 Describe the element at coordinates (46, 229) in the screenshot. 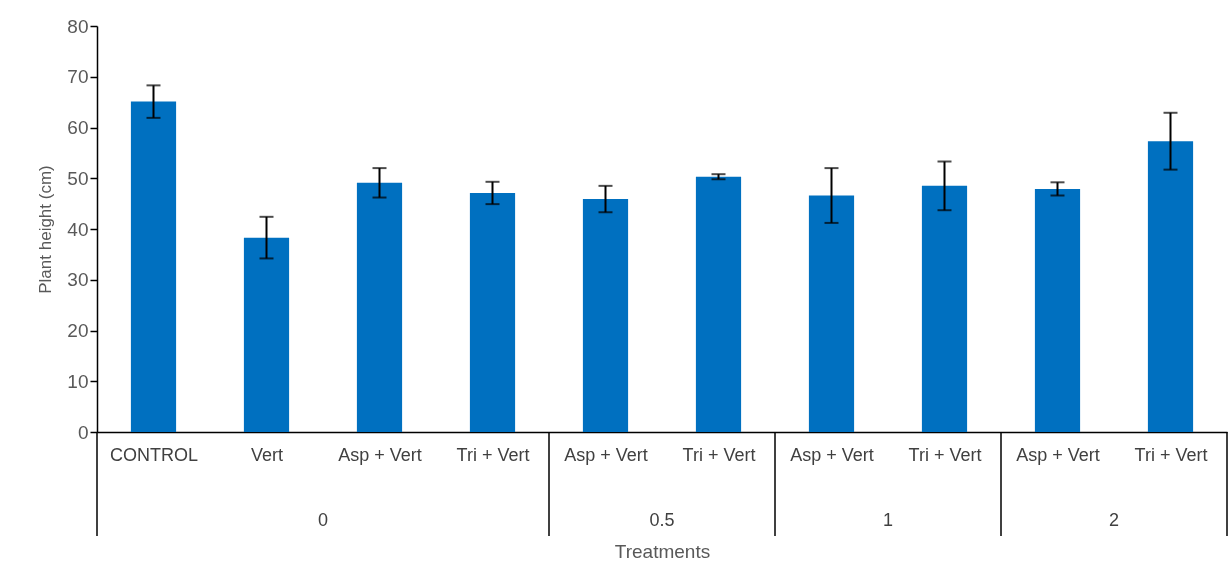

I see `y-axis-title: Plant height (cm)` at that location.